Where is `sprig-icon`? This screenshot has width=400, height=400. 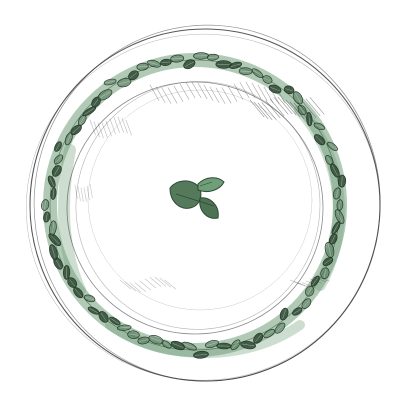 sprig-icon is located at coordinates (197, 198).